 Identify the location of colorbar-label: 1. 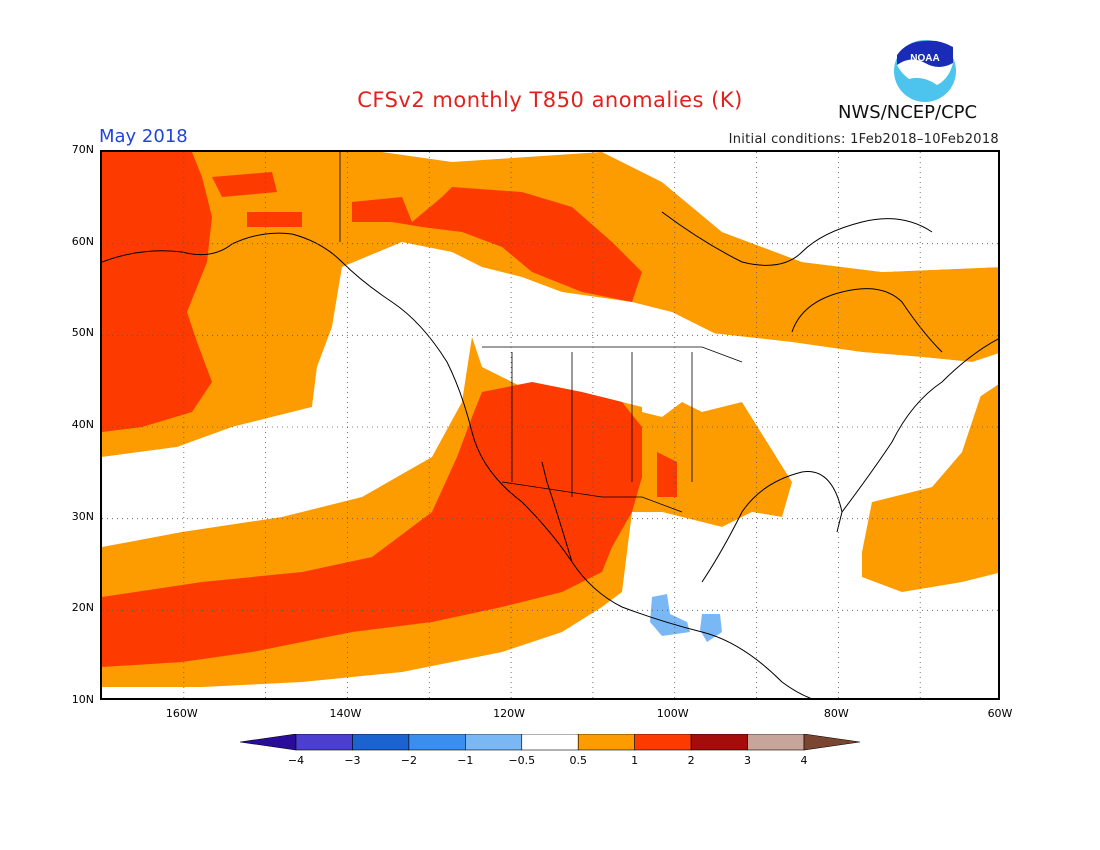
(635, 760).